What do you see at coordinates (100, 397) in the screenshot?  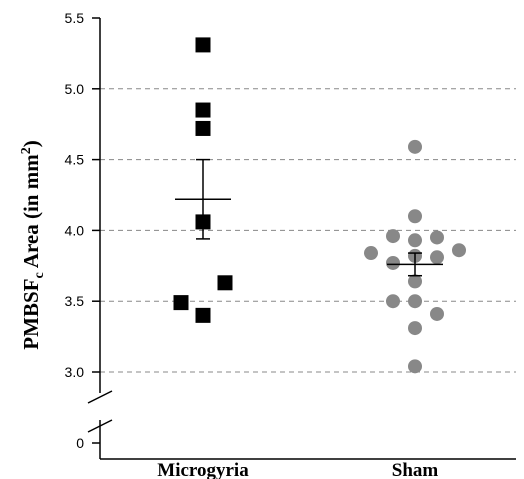 I see `axis-break-mark-upper` at bounding box center [100, 397].